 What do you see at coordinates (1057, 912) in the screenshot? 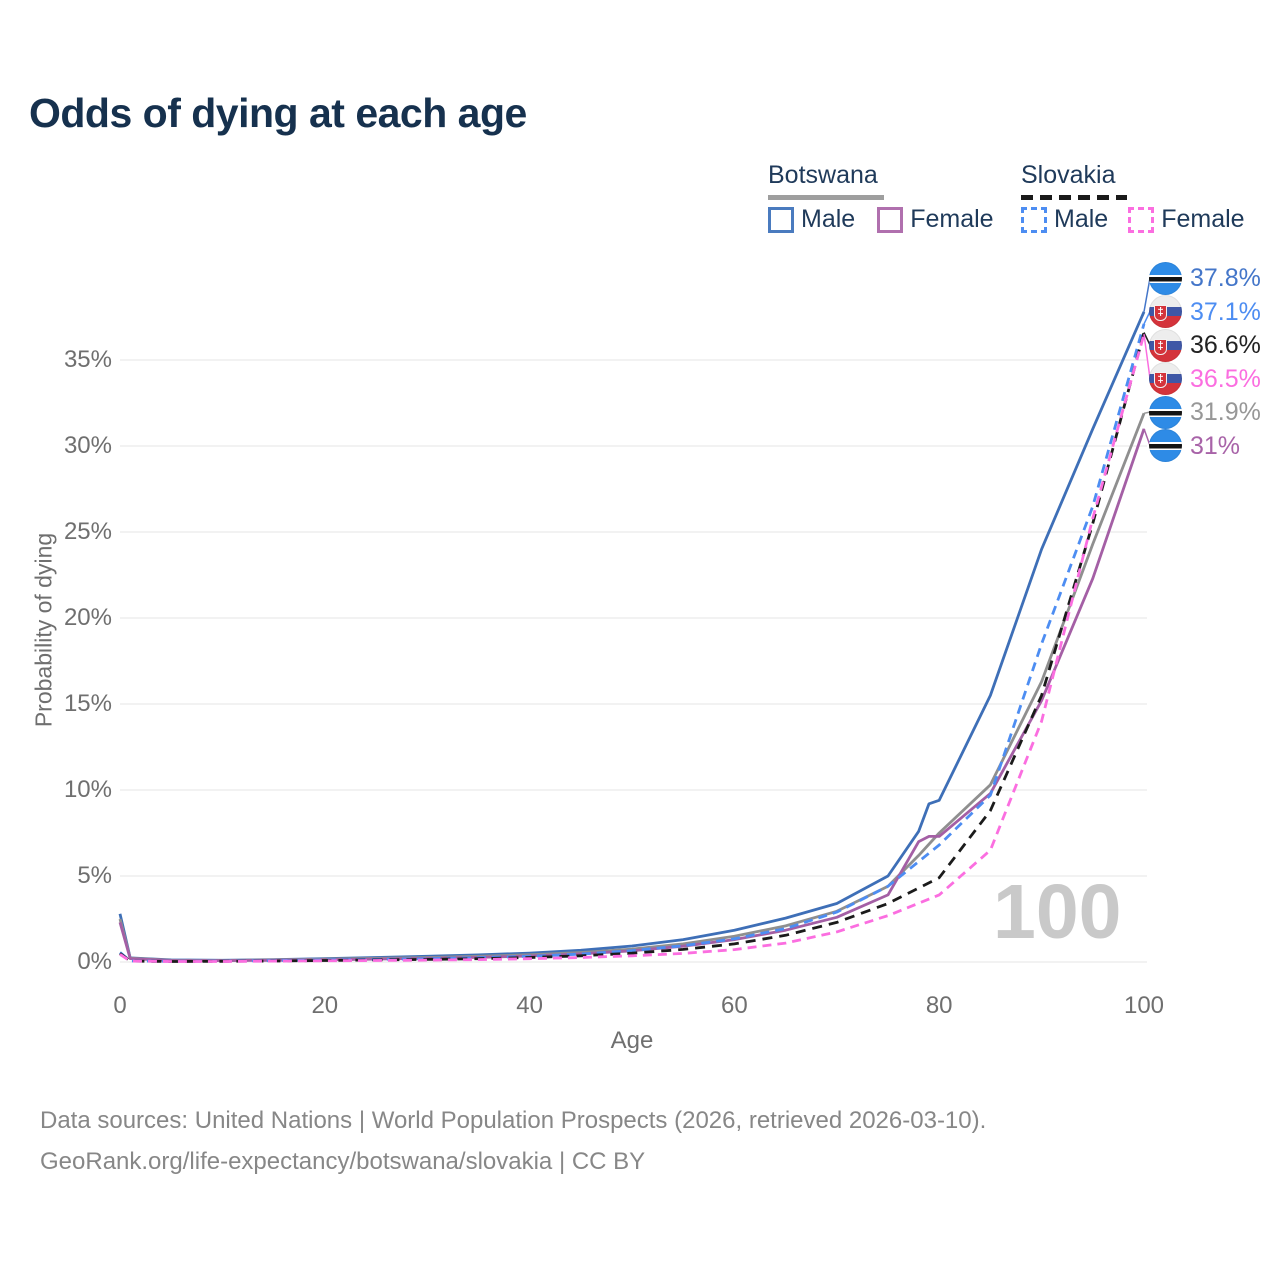
I see `age-counter-watermark: 100` at bounding box center [1057, 912].